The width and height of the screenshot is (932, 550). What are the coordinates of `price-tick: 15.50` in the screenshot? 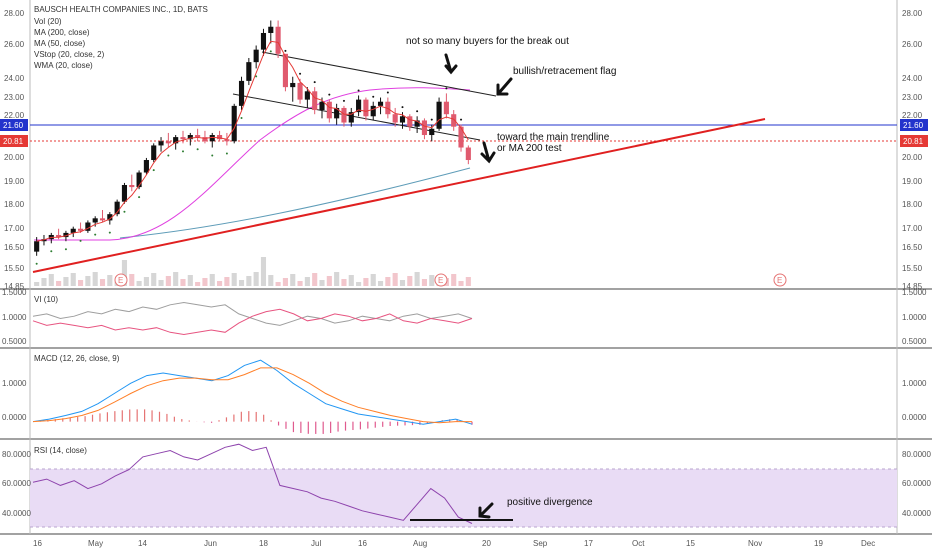 It's located at (912, 268).